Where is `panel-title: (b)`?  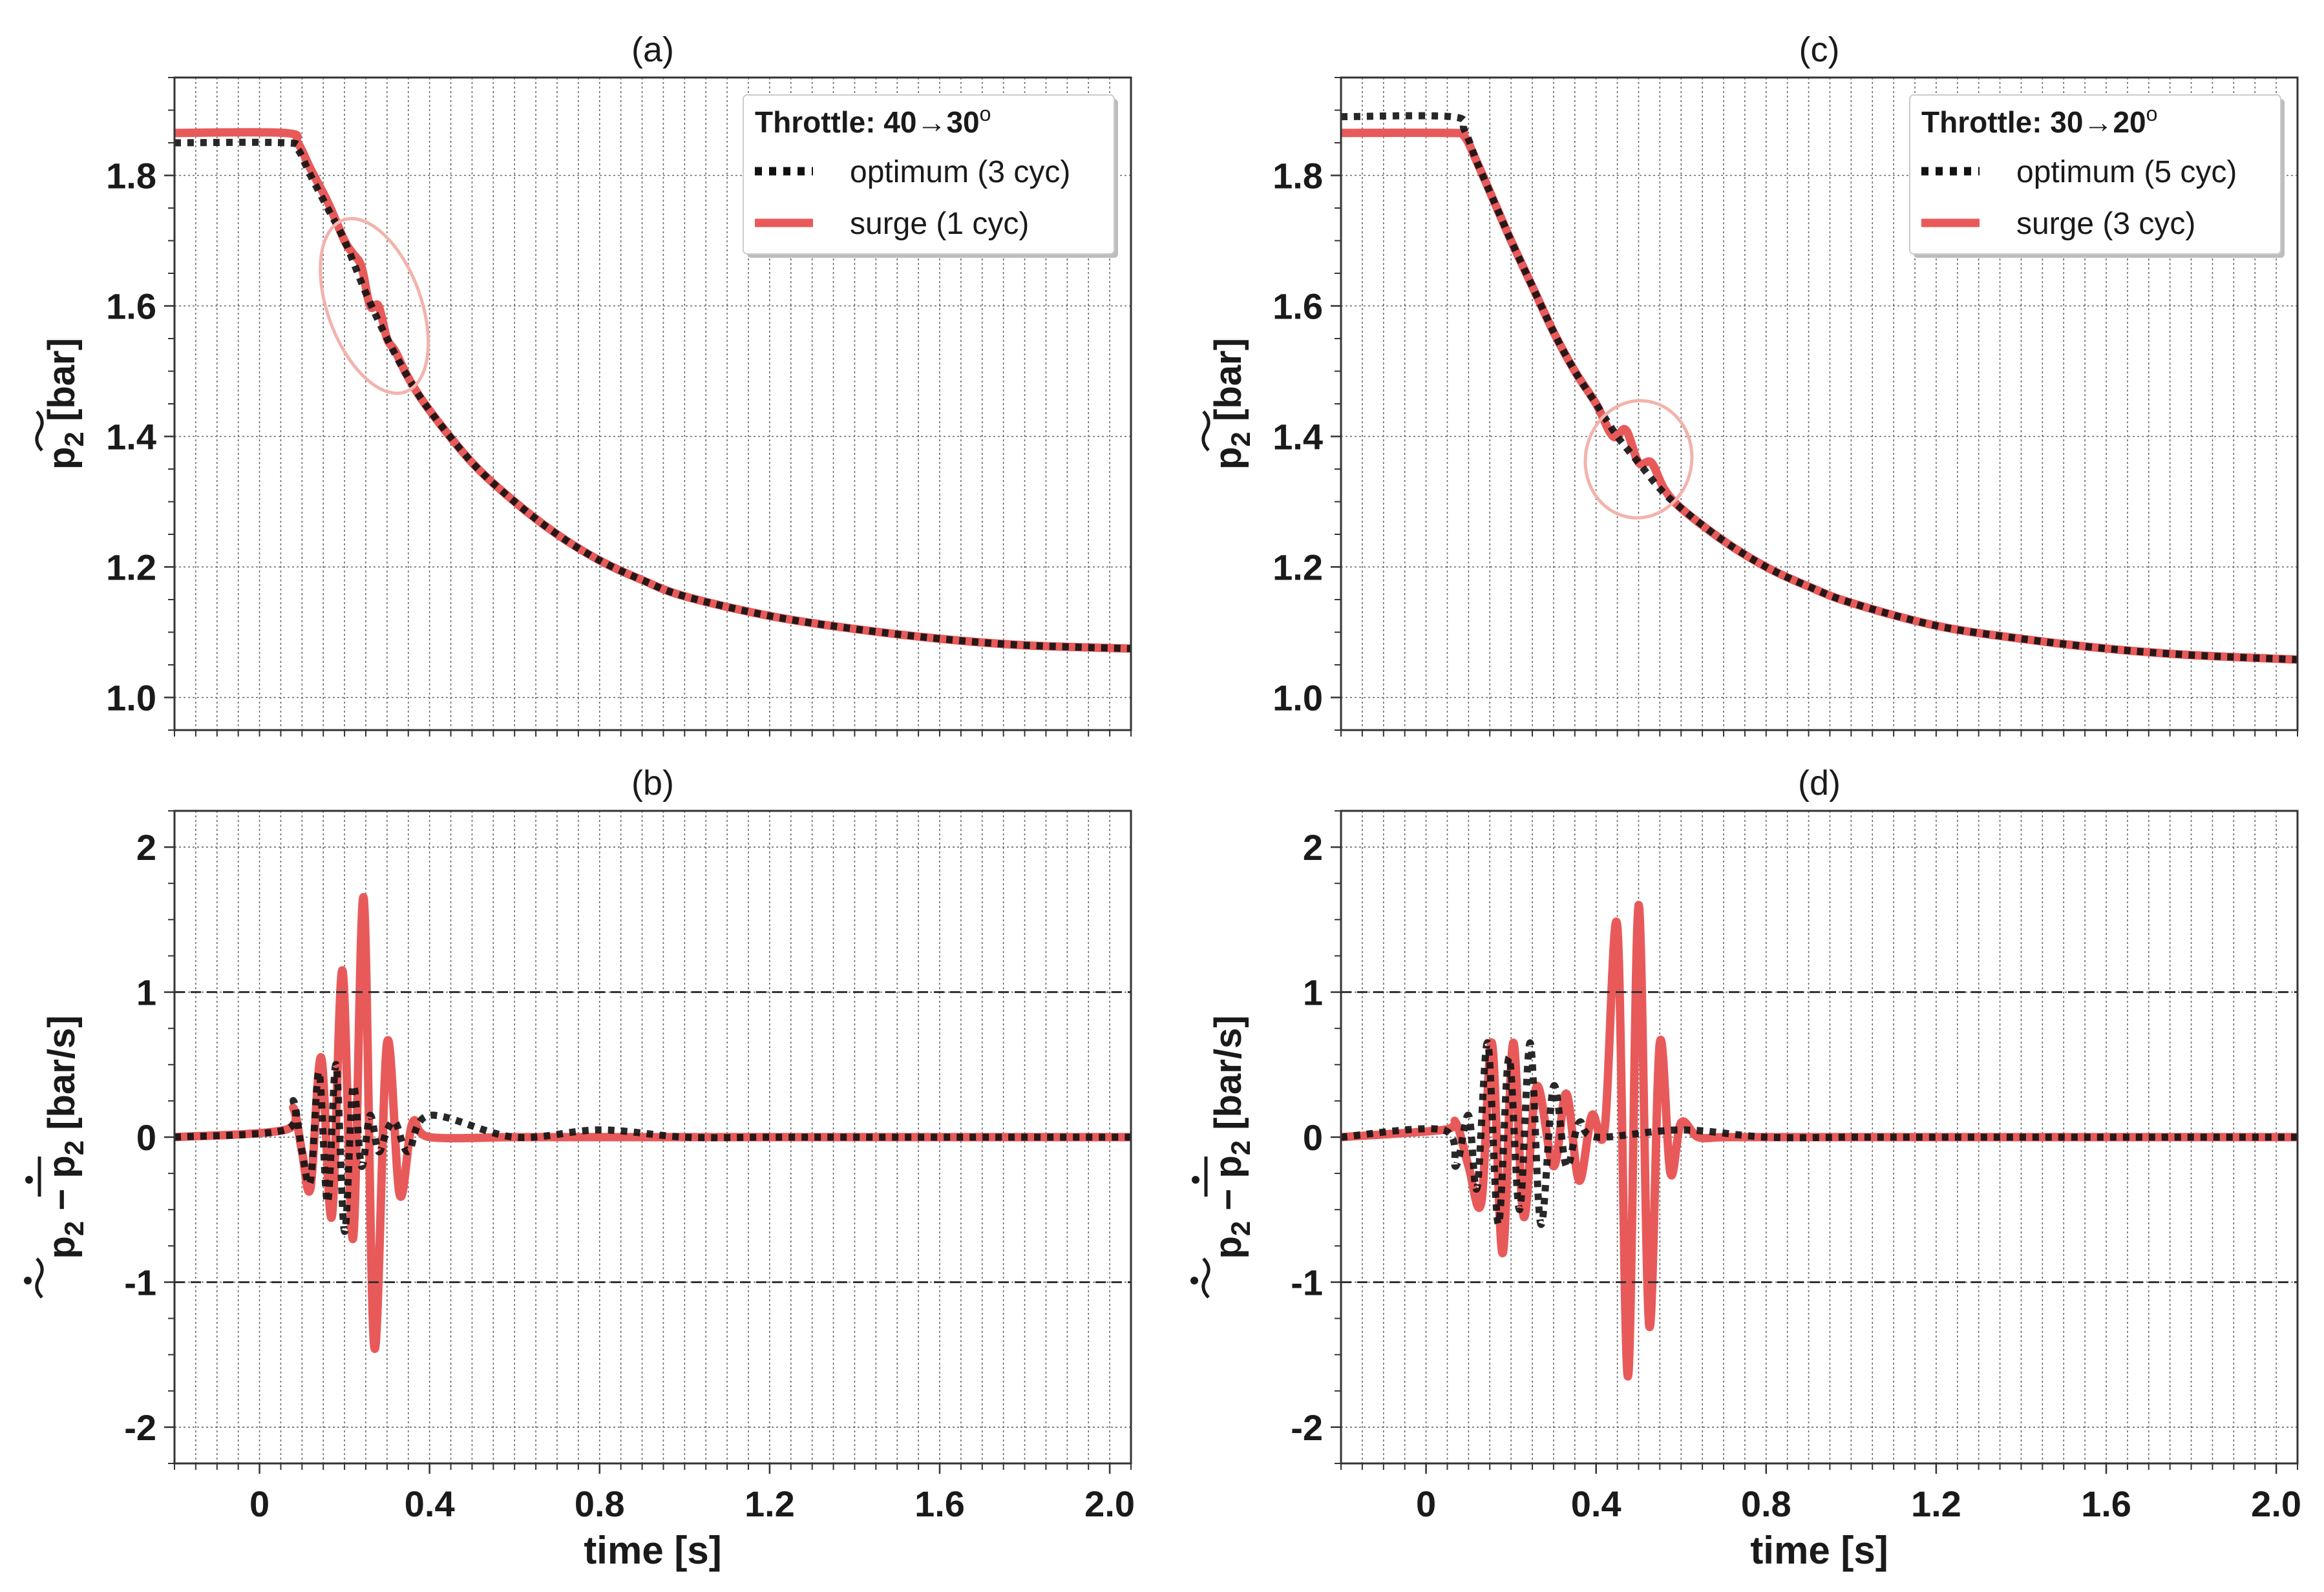
panel-title: (b) is located at coordinates (652, 783).